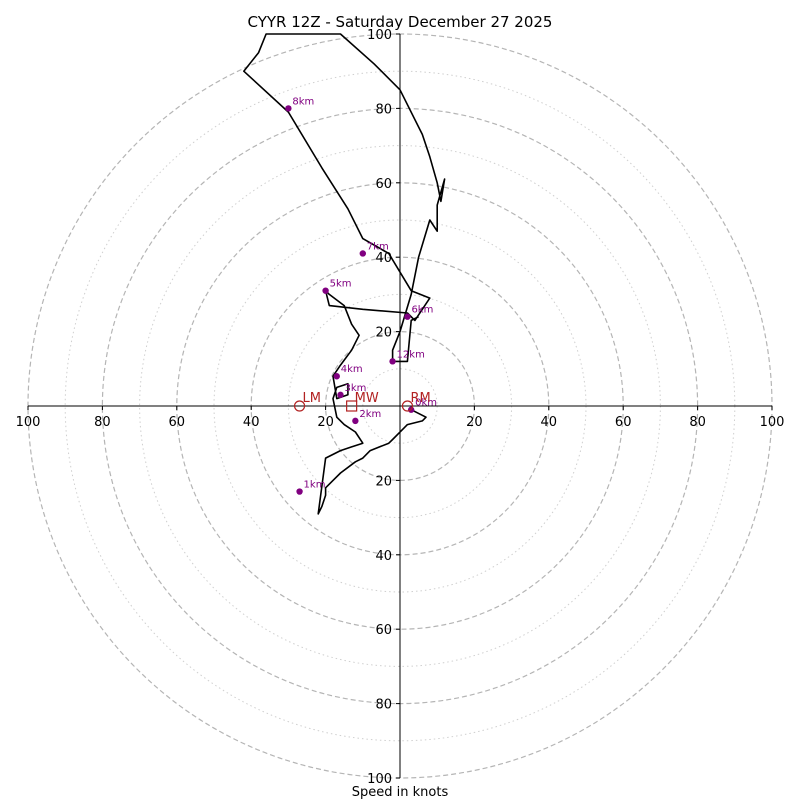 Image resolution: width=800 pixels, height=800 pixels. What do you see at coordinates (341, 284) in the screenshot?
I see `height-marker-label: 5km` at bounding box center [341, 284].